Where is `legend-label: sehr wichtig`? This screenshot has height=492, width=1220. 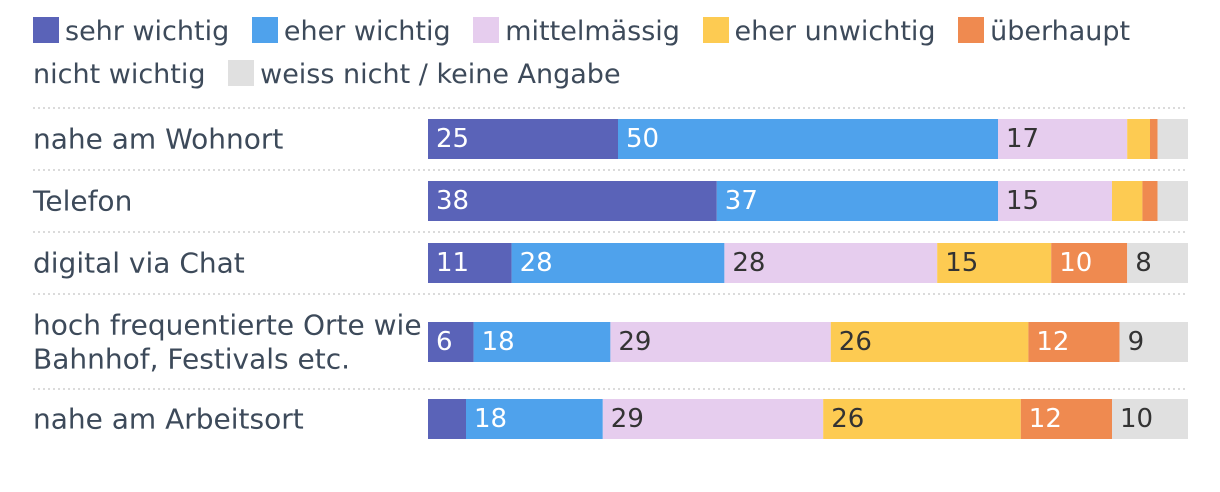
legend-label: sehr wichtig is located at coordinates (147, 31).